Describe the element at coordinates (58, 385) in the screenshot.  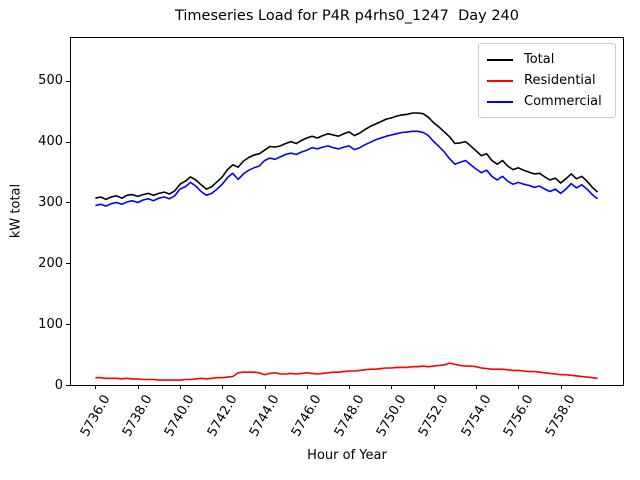
I see `y-tick-label: 0` at that location.